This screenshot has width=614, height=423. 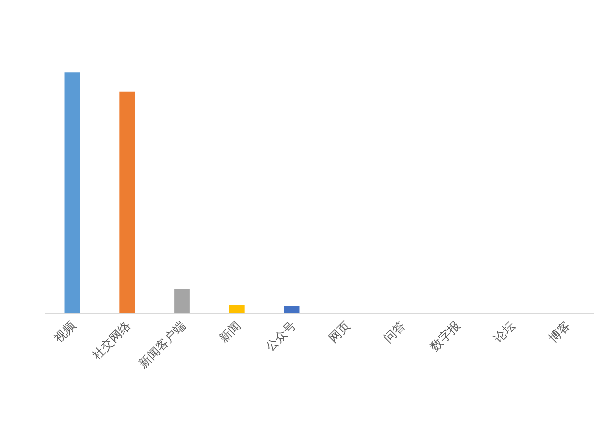 What do you see at coordinates (340, 332) in the screenshot?
I see `x-tick-label: 网页` at bounding box center [340, 332].